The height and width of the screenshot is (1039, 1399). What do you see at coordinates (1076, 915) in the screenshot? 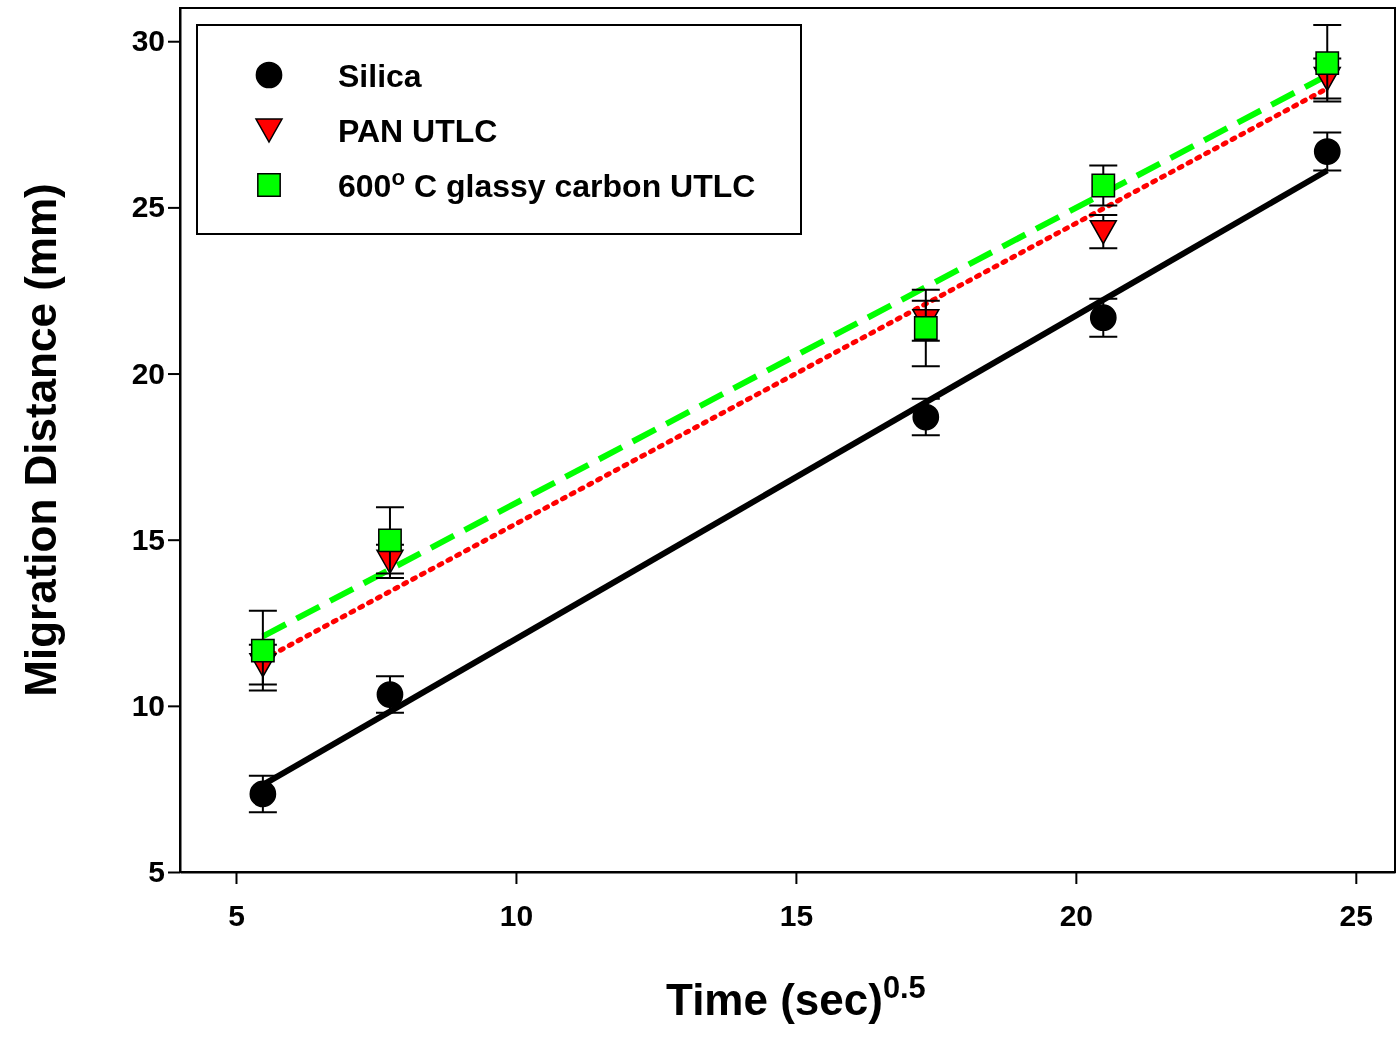
I see `x-tick-label: 20` at bounding box center [1076, 915].